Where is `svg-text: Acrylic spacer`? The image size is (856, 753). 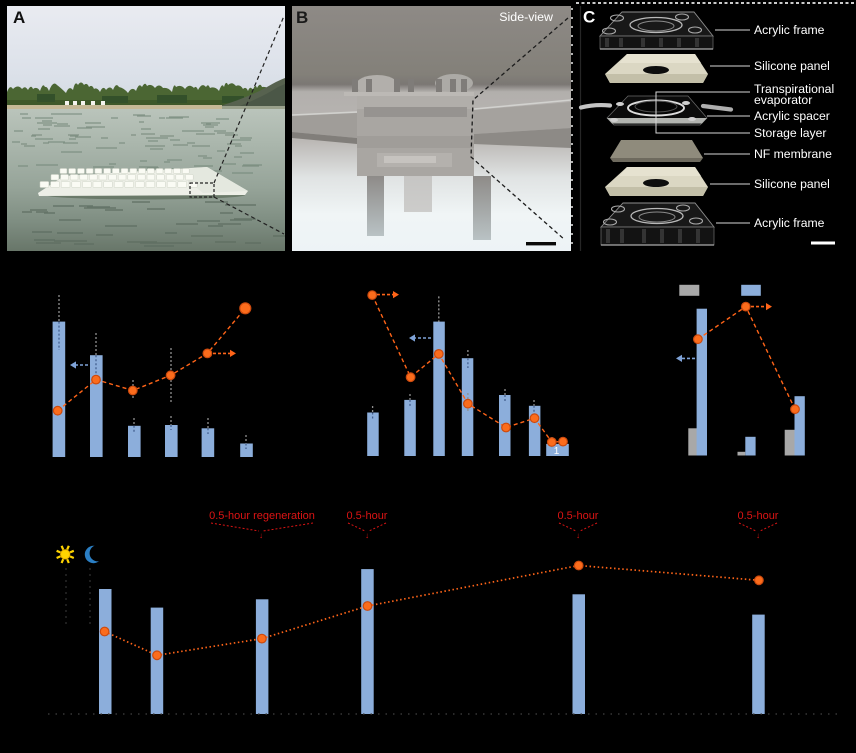
svg-text: Acrylic spacer is located at coordinates (792, 116).